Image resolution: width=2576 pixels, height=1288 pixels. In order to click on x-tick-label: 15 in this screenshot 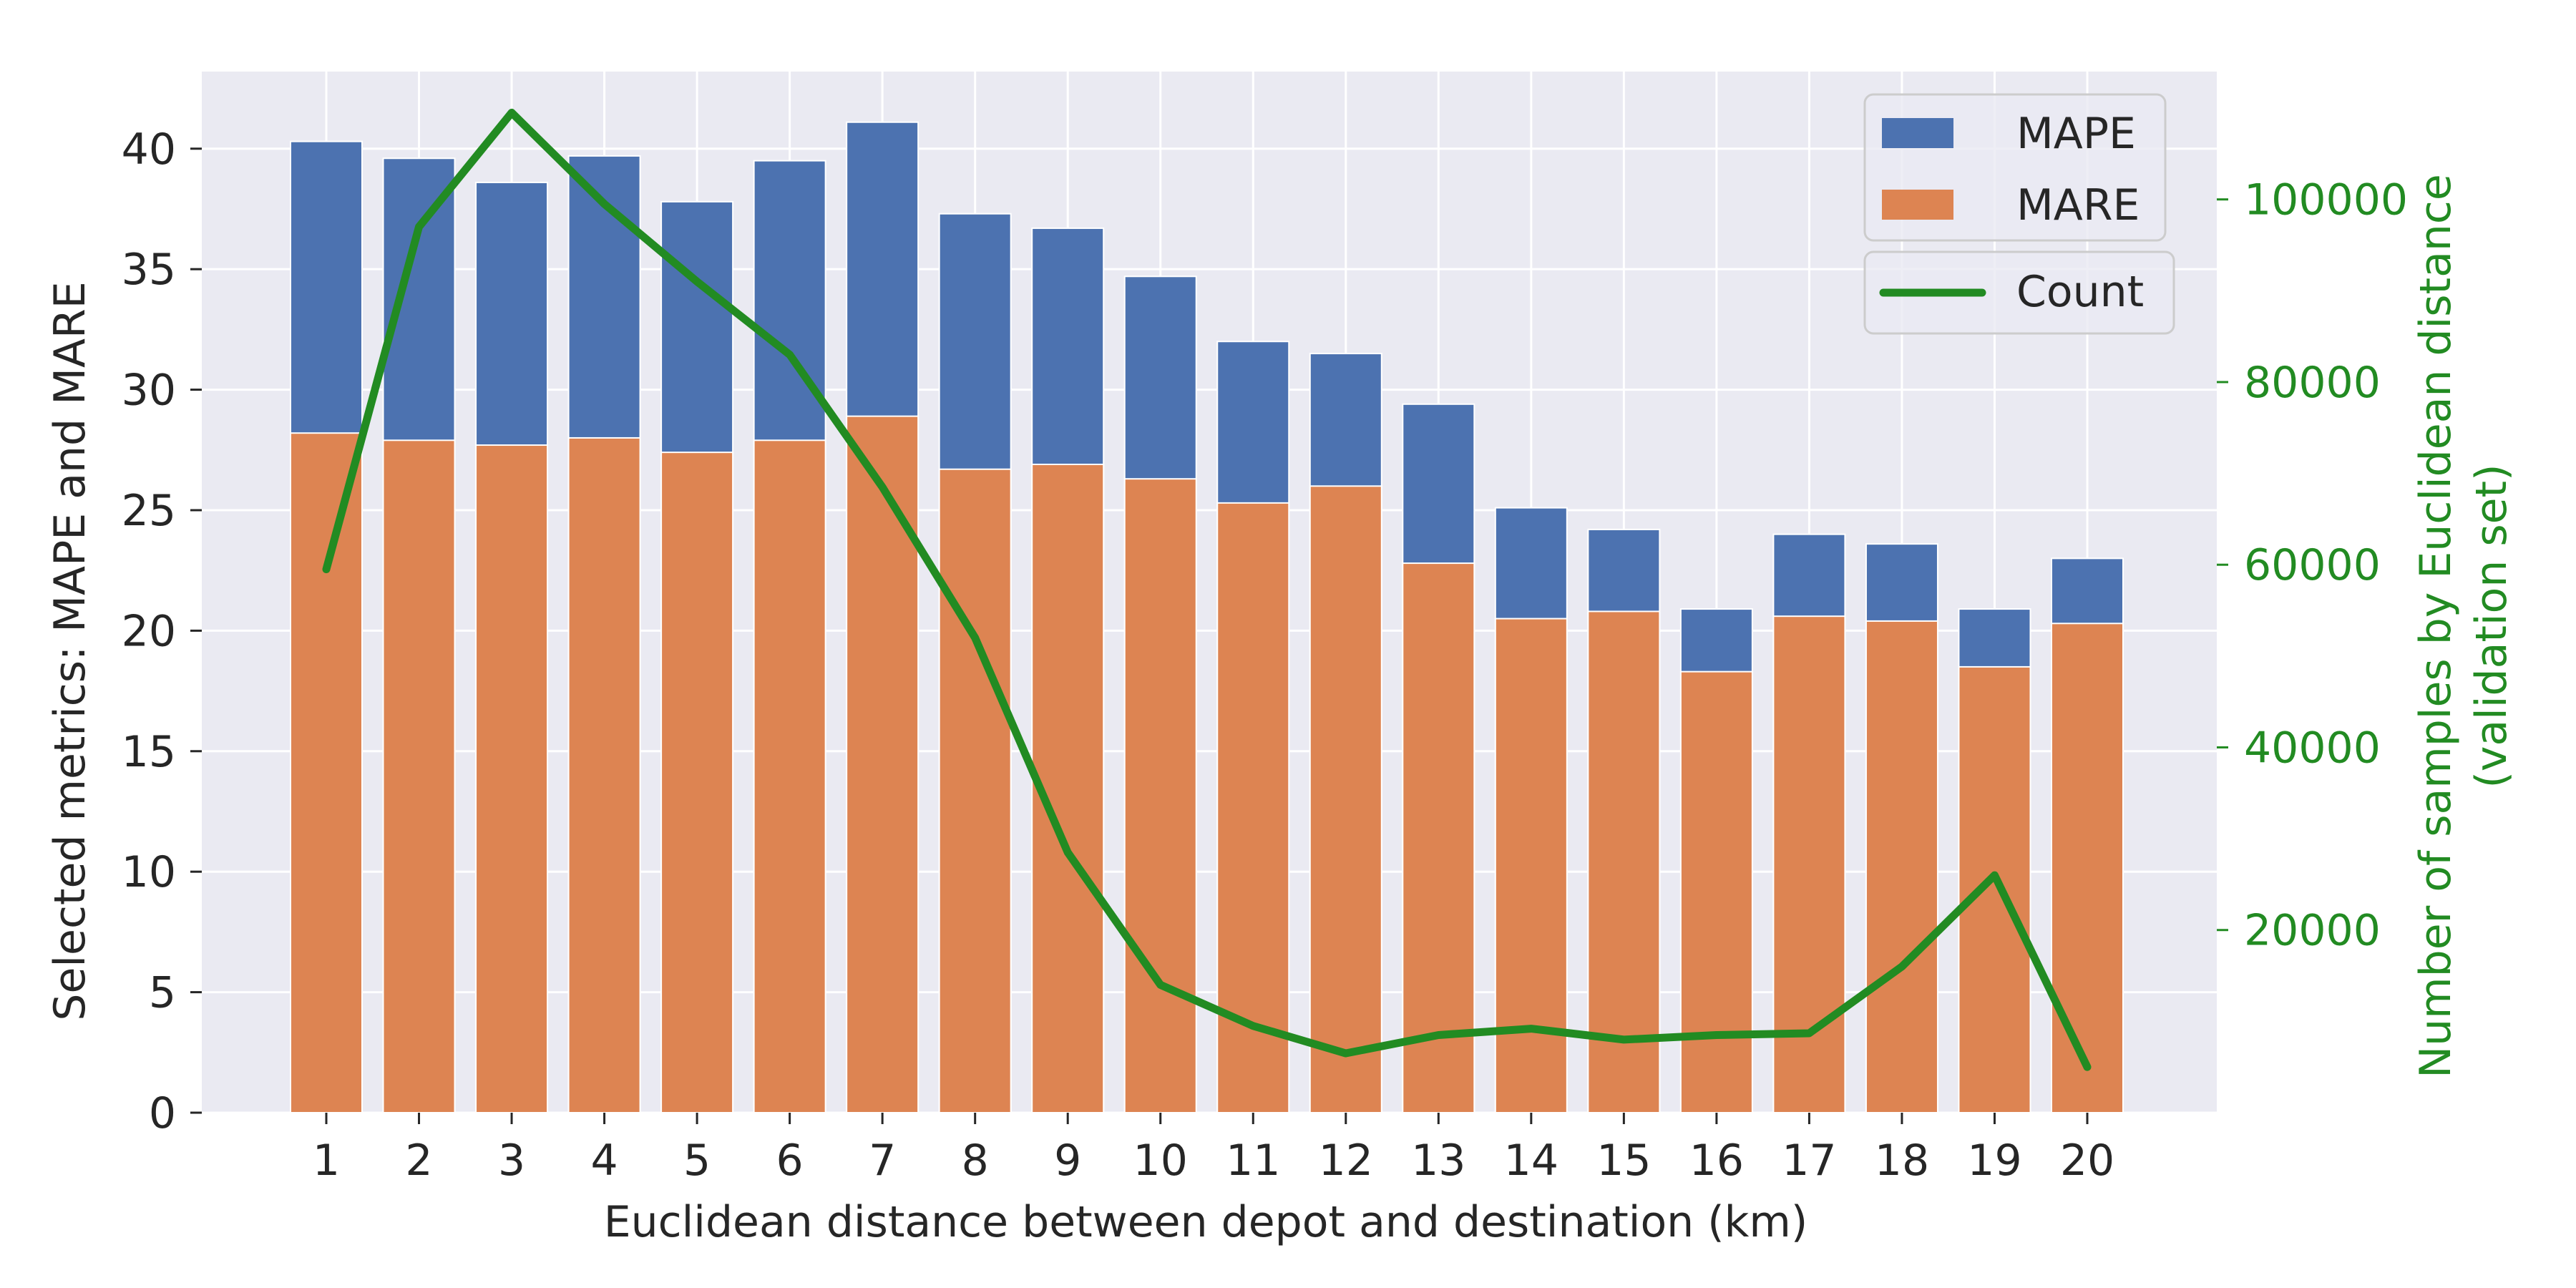, I will do `click(1623, 1161)`.